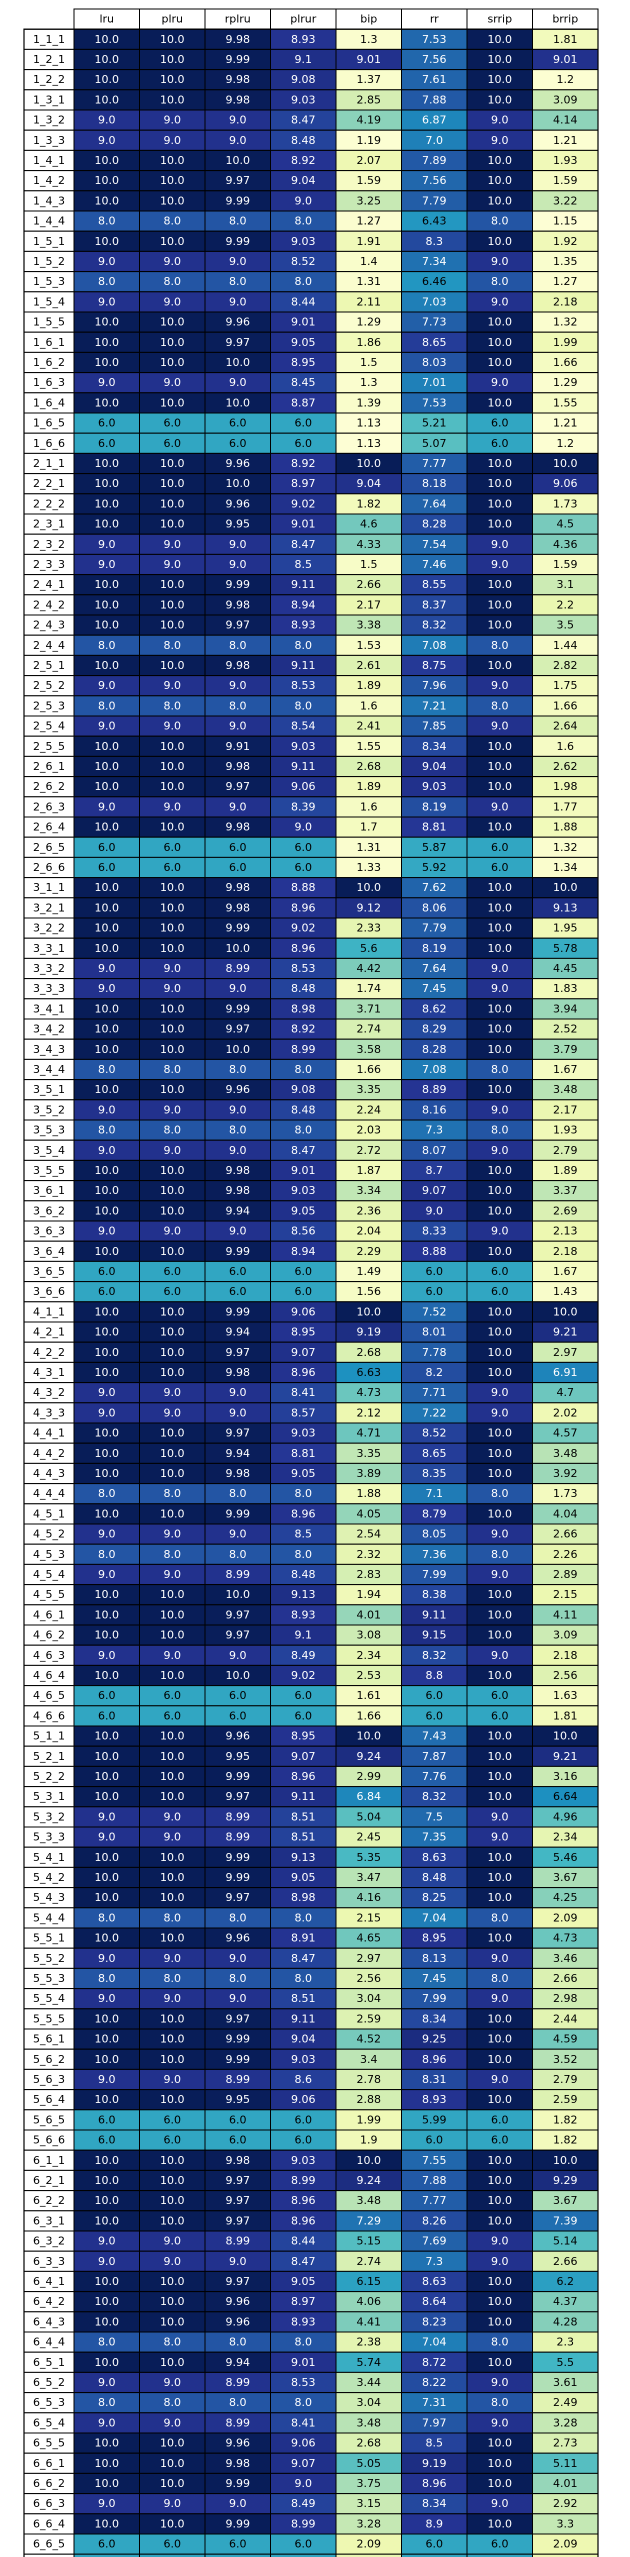 This screenshot has width=630, height=2557. What do you see at coordinates (565, 1837) in the screenshot?
I see `cell-value: 2.34` at bounding box center [565, 1837].